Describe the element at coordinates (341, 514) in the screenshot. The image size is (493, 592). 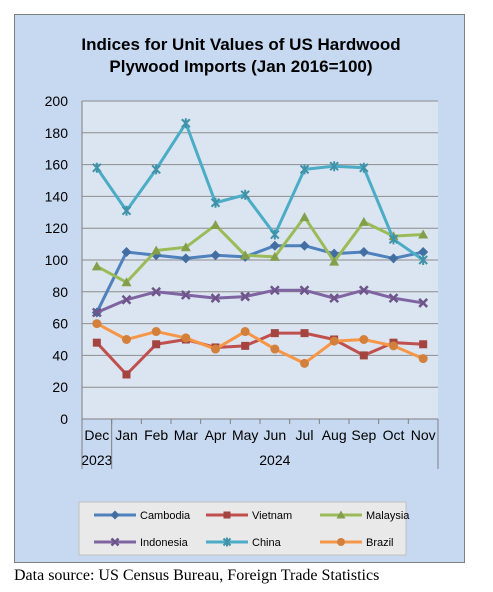
I see `legend-marker-malaysia` at that location.